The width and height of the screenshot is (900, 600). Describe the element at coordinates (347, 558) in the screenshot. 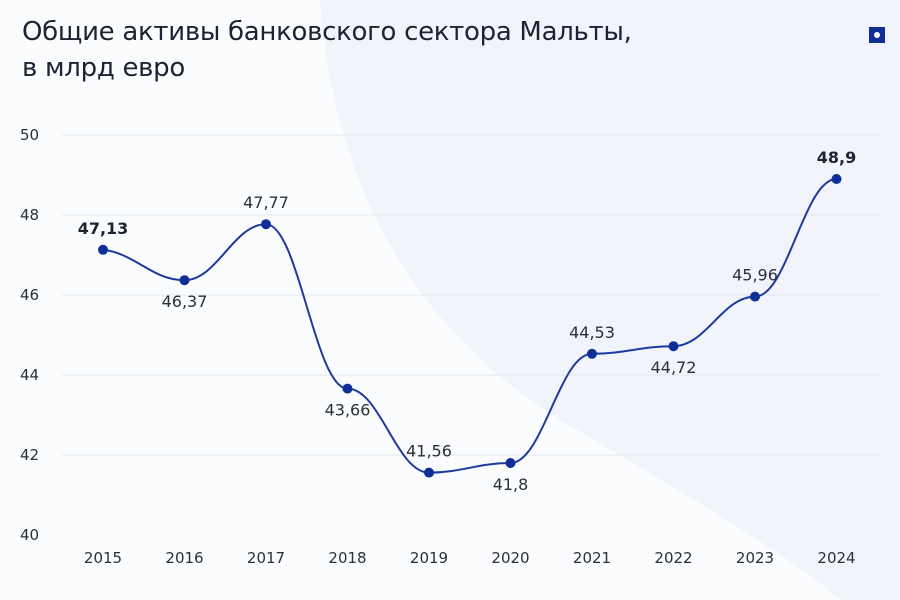

I see `x-tick-label: 2018` at that location.